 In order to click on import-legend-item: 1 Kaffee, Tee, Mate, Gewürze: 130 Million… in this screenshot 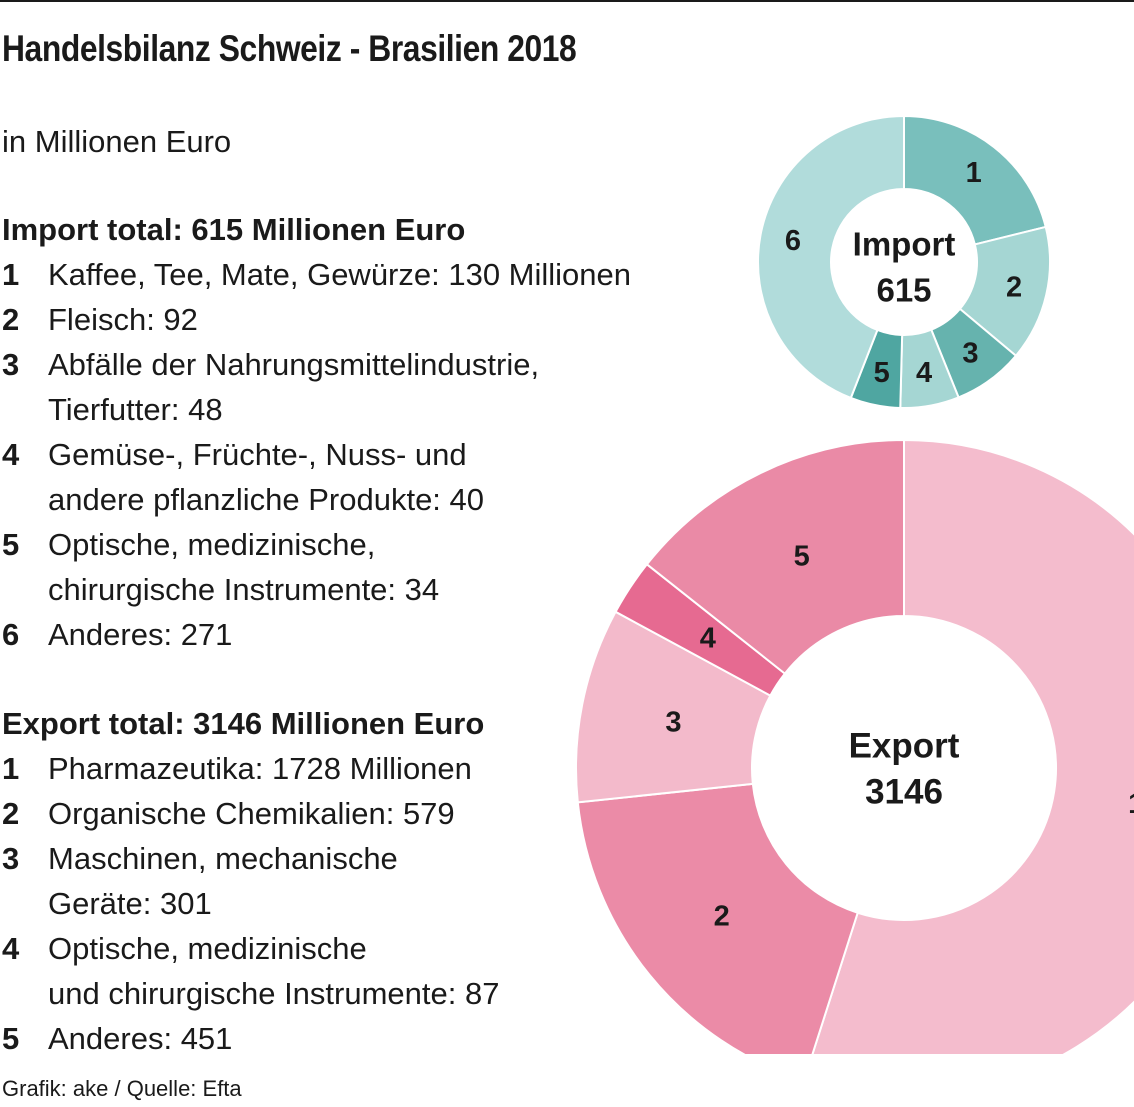, I will do `click(316, 274)`.